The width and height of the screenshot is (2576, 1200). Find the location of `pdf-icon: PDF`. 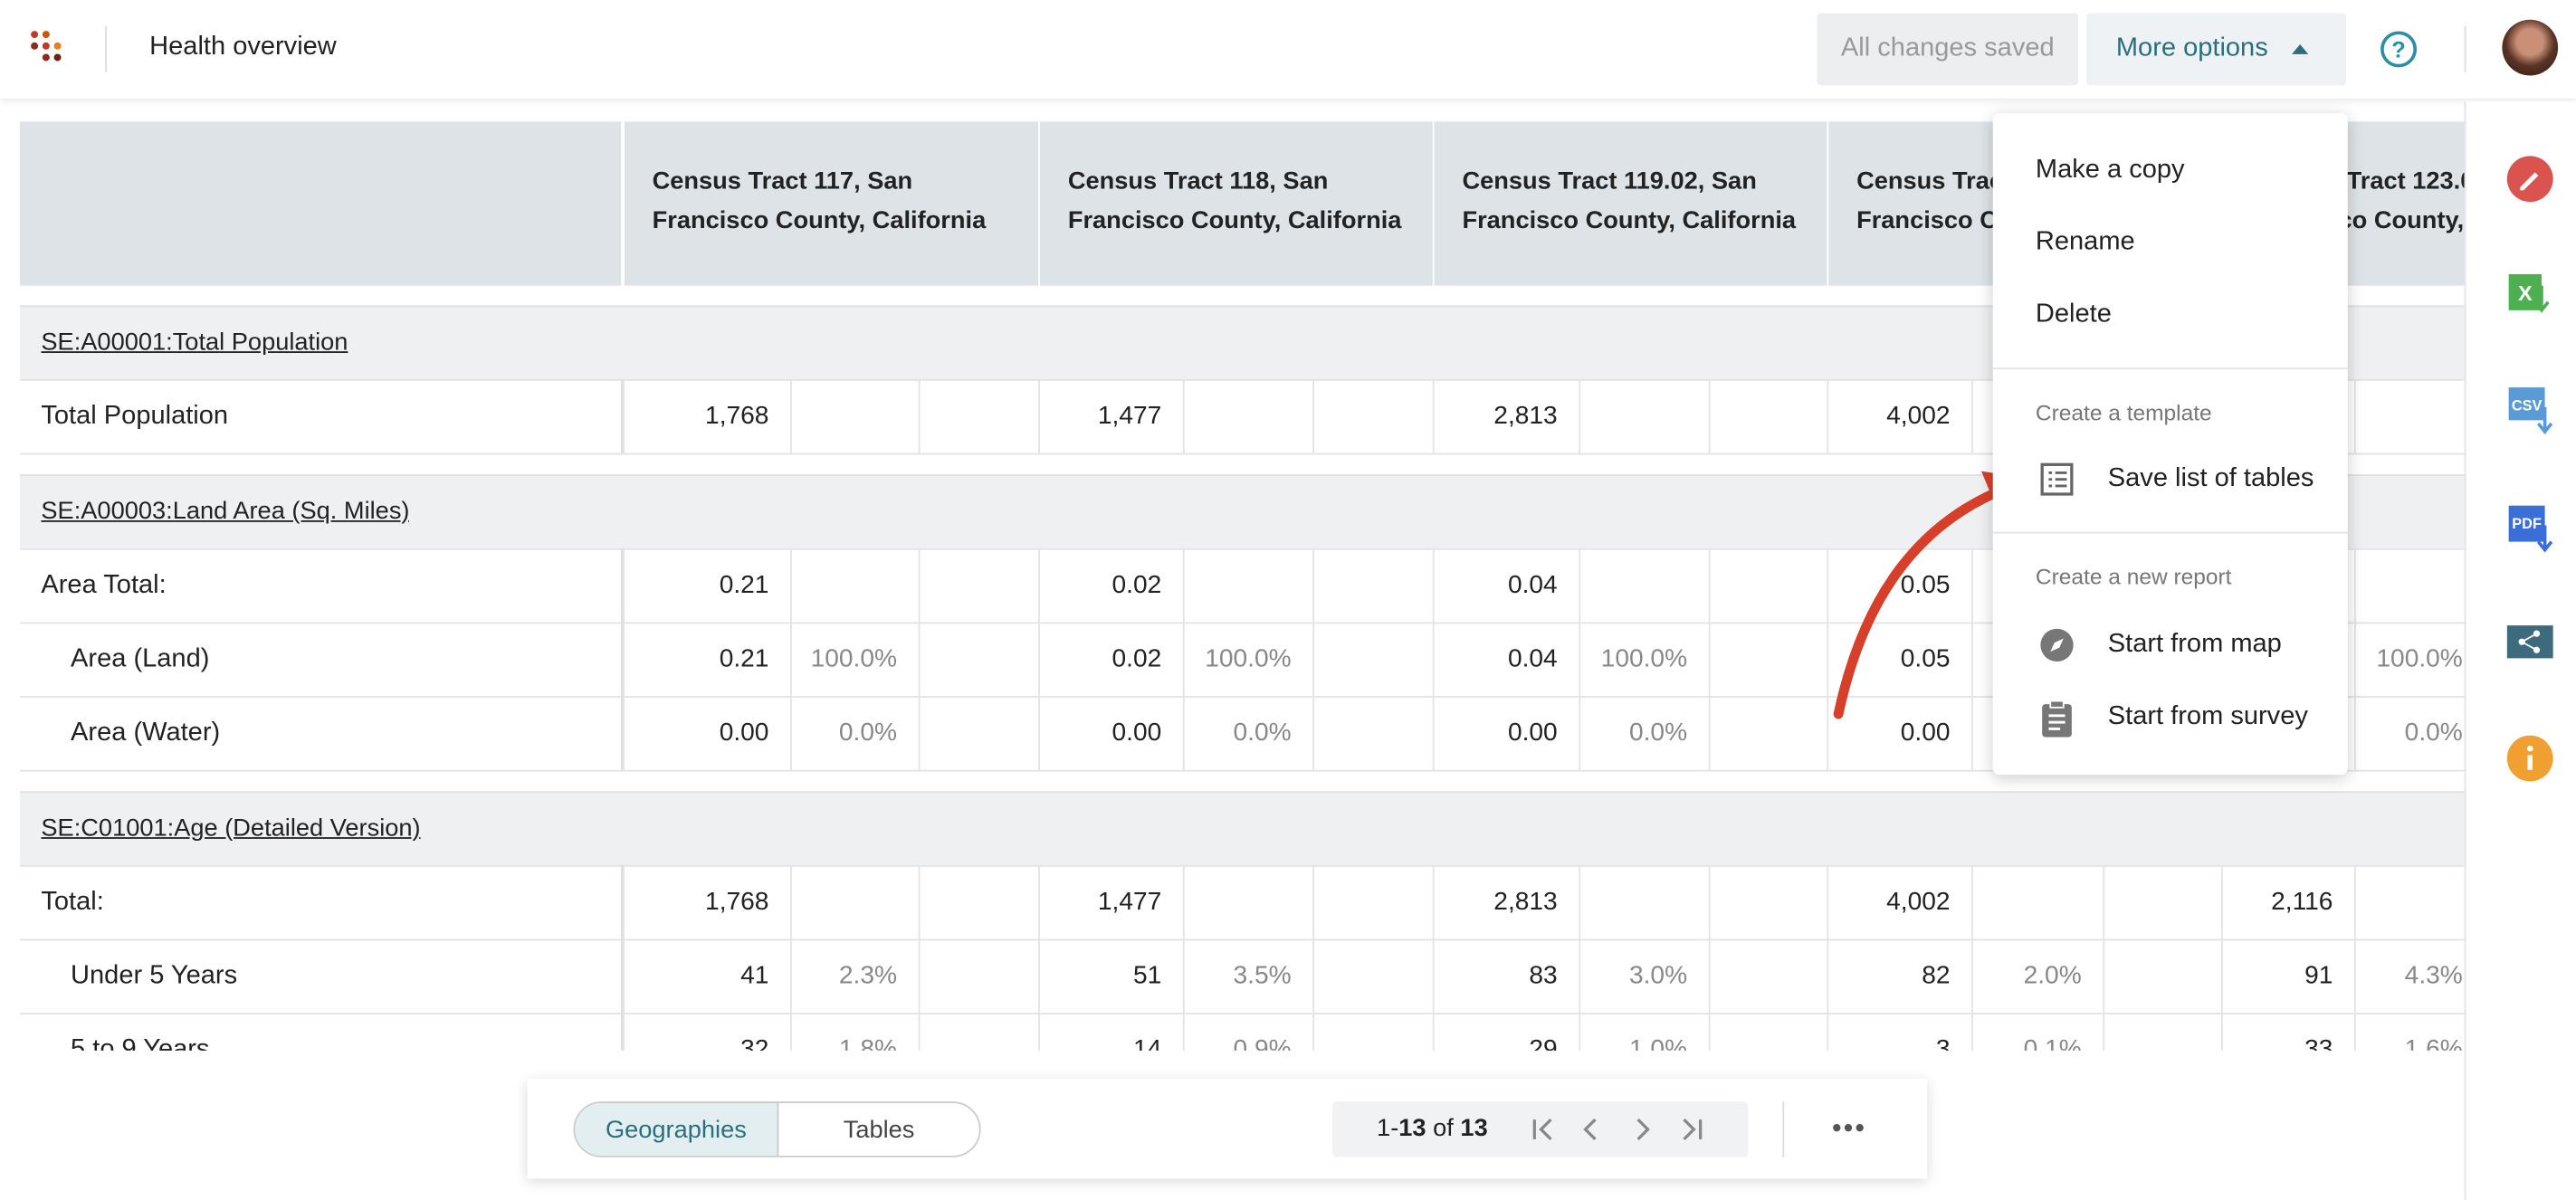

pdf-icon: PDF is located at coordinates (2532, 528).